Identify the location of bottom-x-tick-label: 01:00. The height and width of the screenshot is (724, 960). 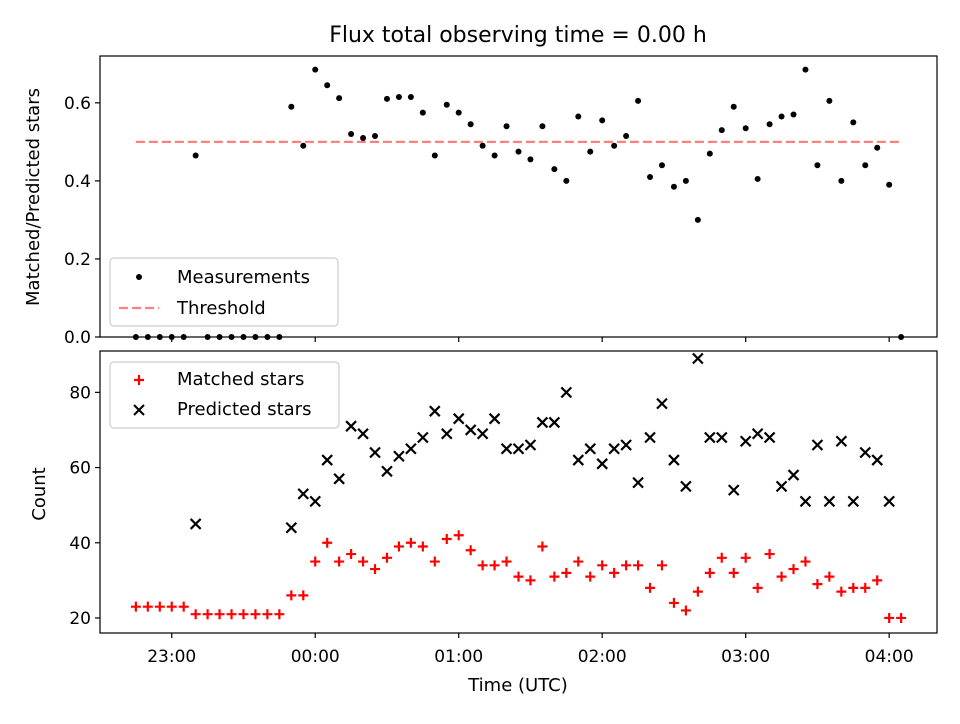
(458, 657).